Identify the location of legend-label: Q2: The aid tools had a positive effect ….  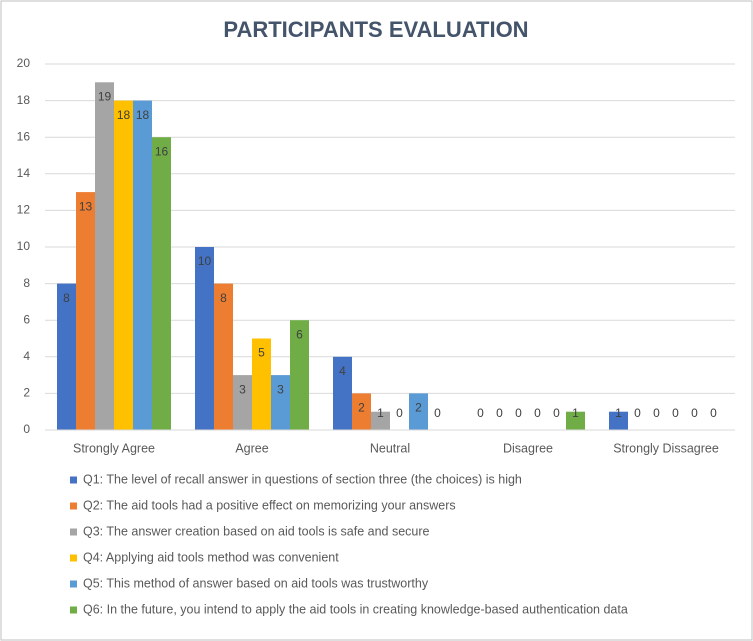
(269, 505).